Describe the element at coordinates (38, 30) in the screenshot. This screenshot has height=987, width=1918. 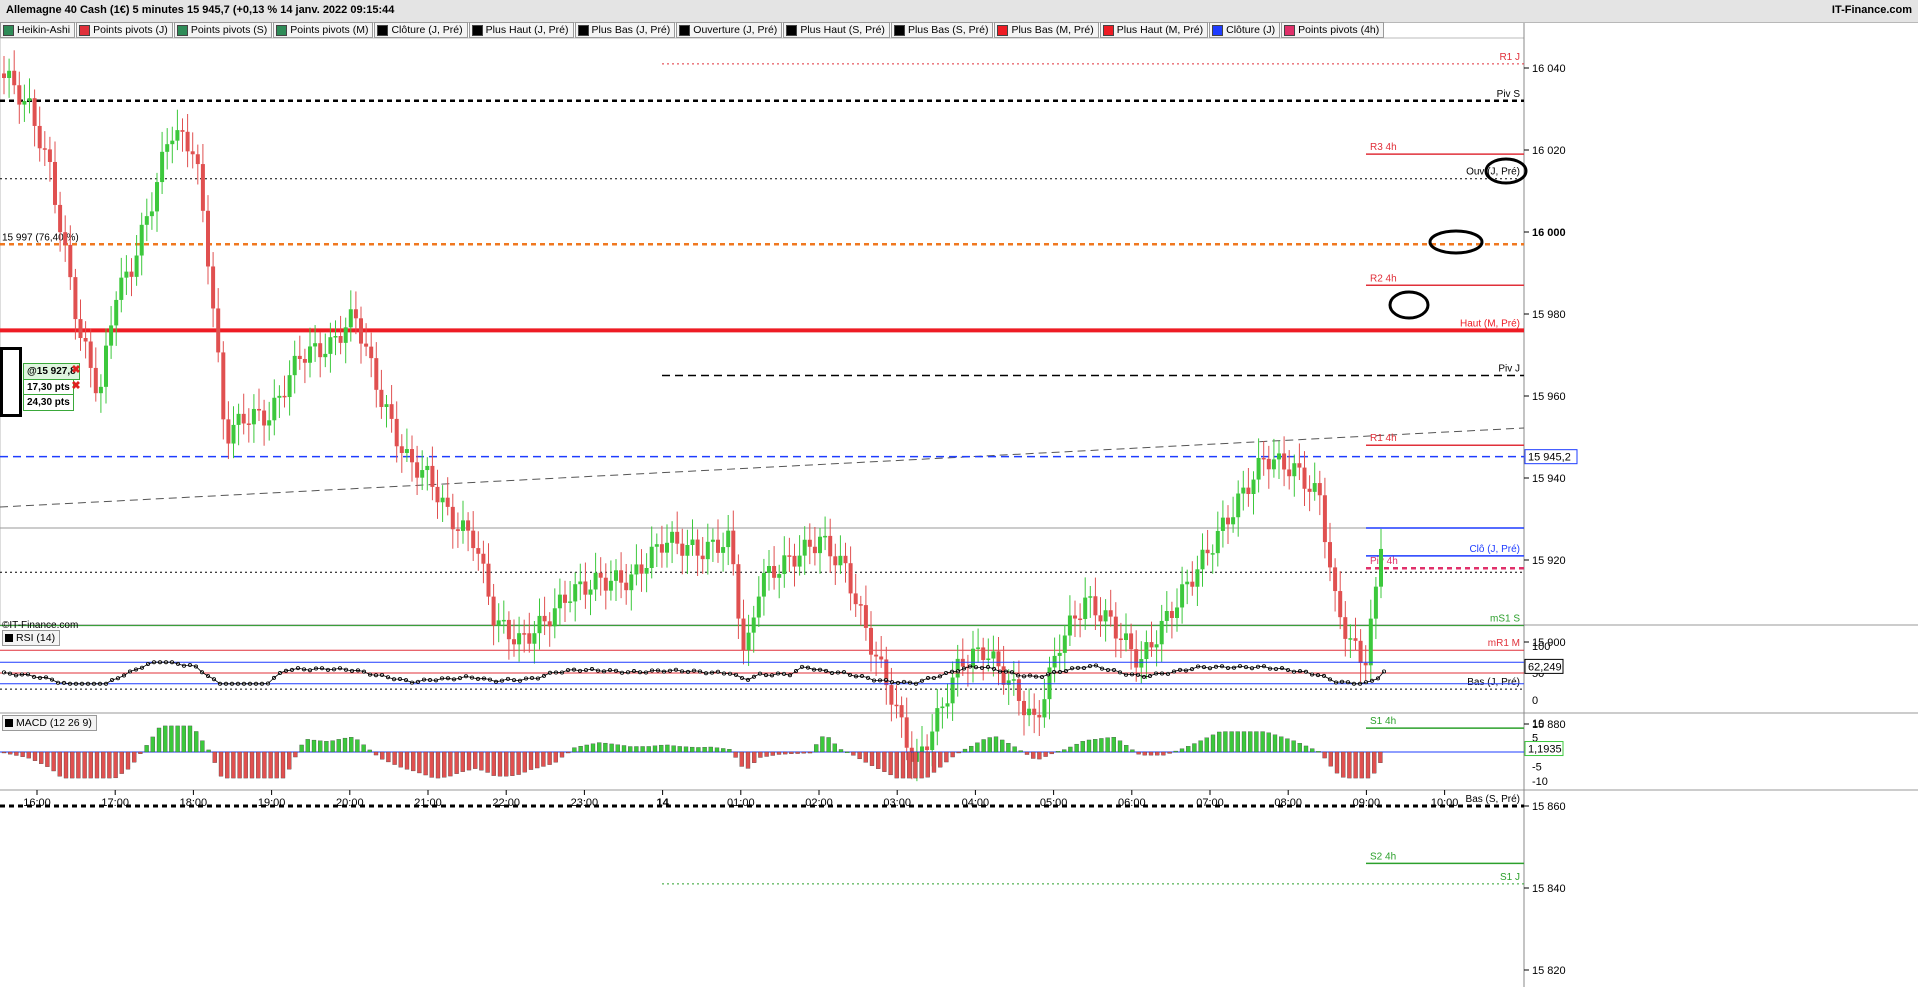
I see `legend-item: Heikin-Ashi` at that location.